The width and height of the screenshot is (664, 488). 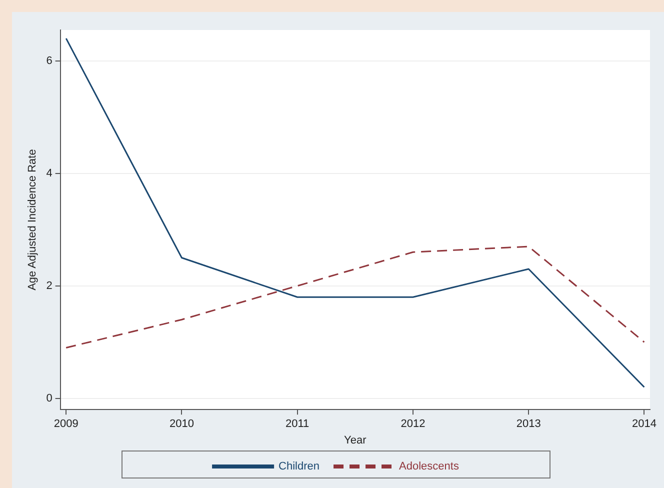 What do you see at coordinates (49, 286) in the screenshot?
I see `y-tick-label: 2` at bounding box center [49, 286].